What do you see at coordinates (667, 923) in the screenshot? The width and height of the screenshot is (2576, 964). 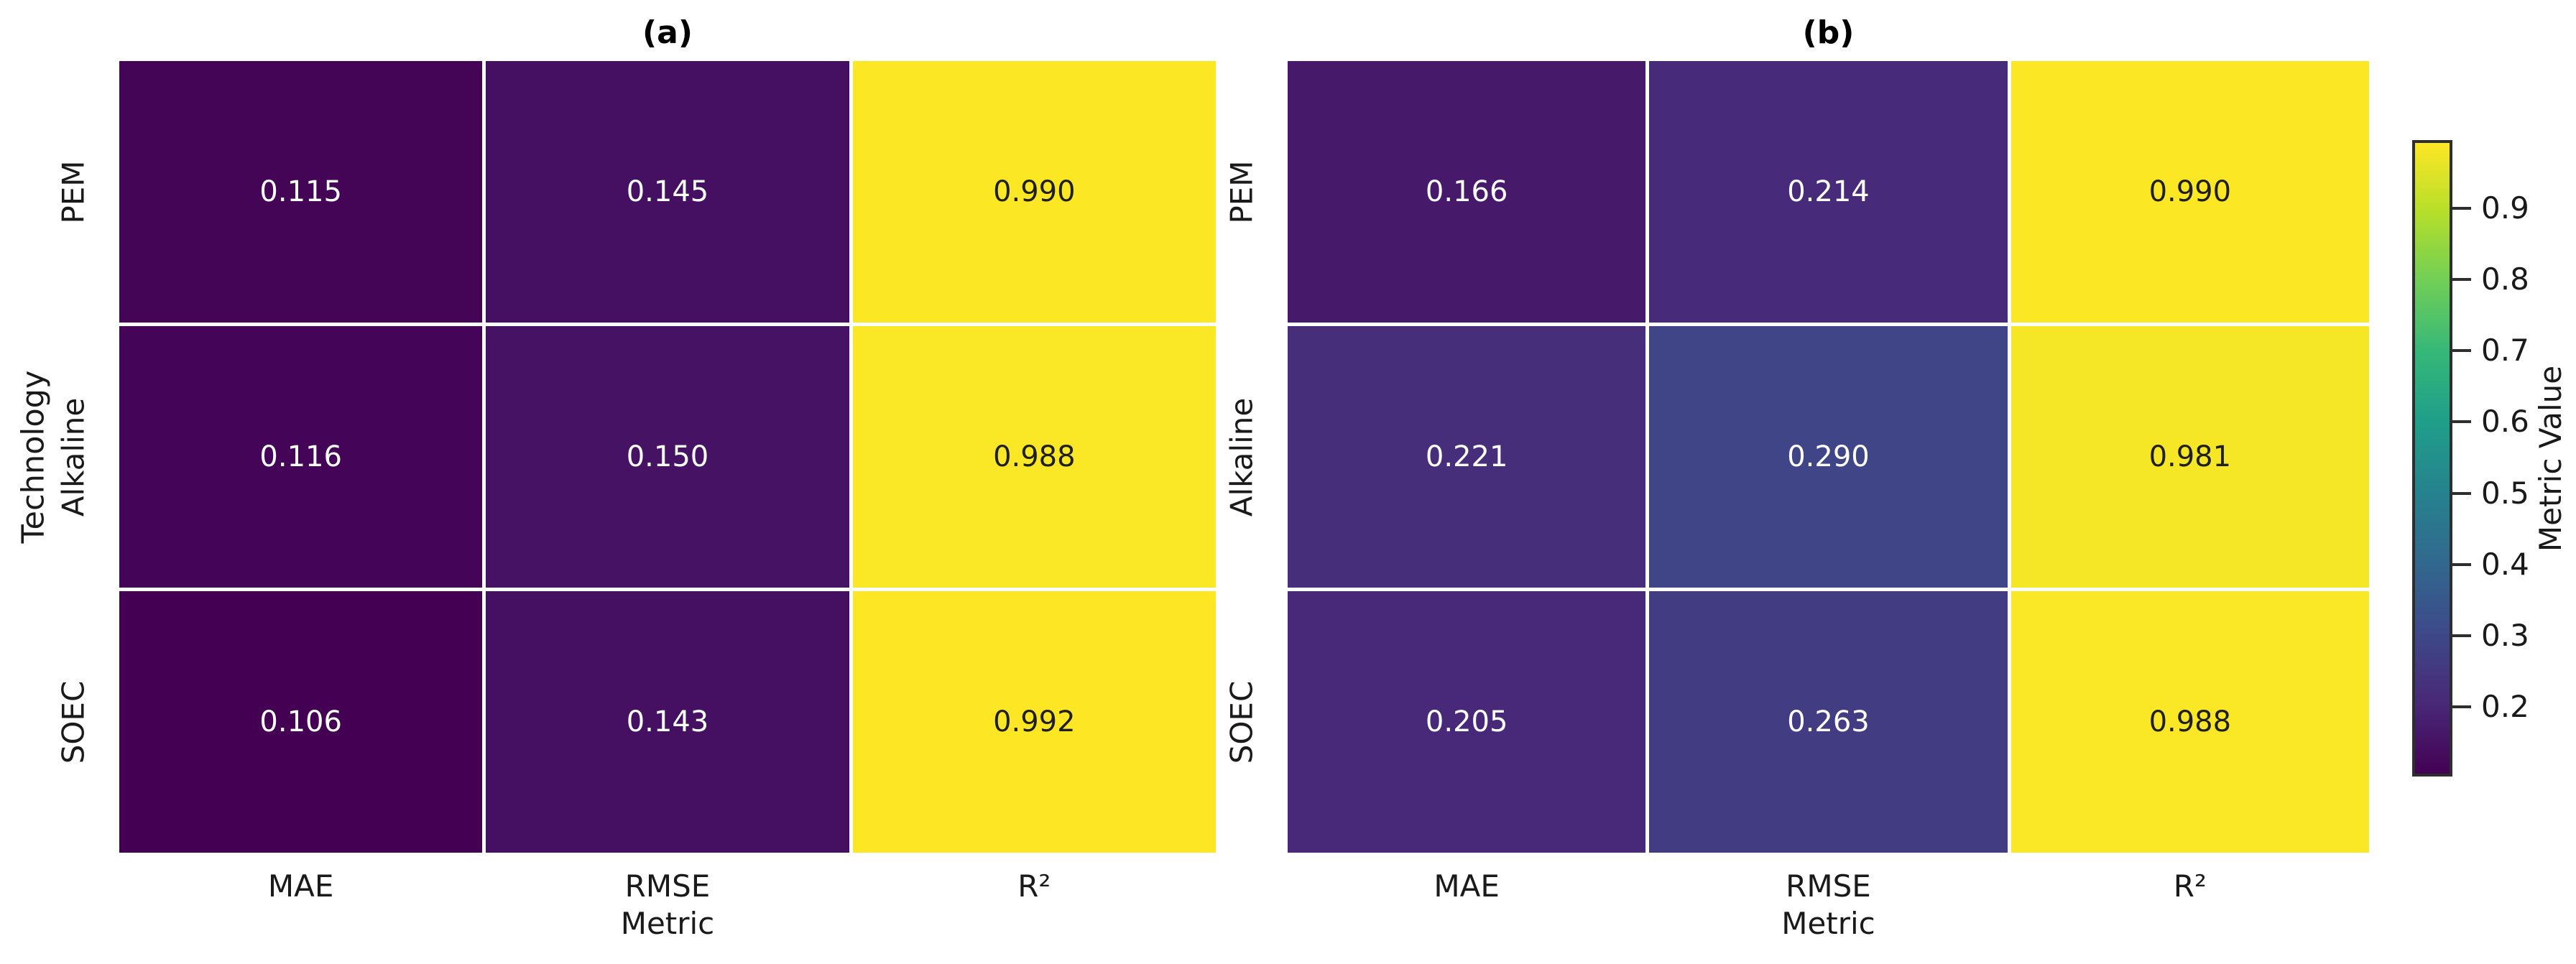 I see `panel-a-x-axis-label: Metric` at bounding box center [667, 923].